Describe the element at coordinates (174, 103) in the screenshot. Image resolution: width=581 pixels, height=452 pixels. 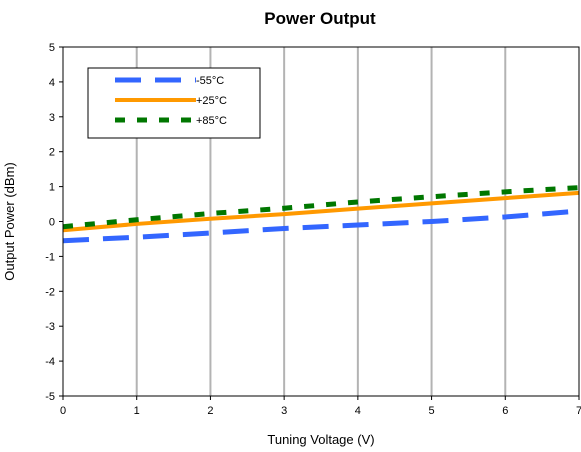
I see `legend: -55°C +25°C +85°C` at that location.